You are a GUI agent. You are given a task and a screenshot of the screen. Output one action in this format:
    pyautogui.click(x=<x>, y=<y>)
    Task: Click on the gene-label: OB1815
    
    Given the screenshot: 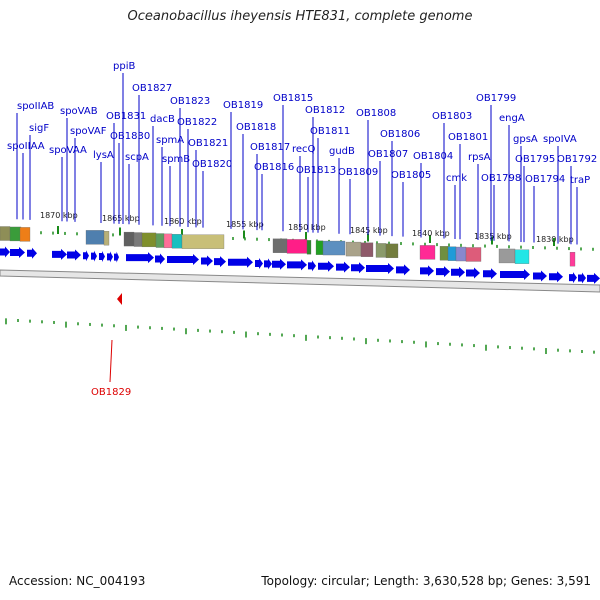 What is the action you would take?
    pyautogui.click(x=293, y=98)
    